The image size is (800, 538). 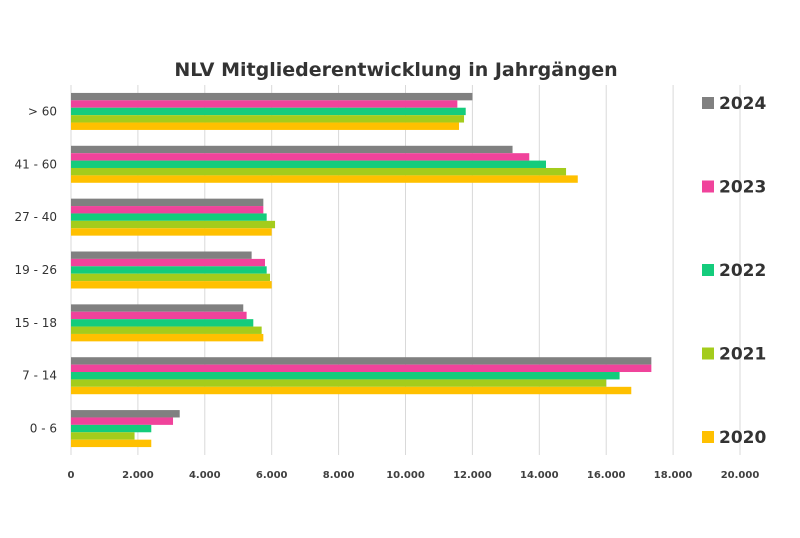 What do you see at coordinates (43, 429) in the screenshot?
I see `y-category-label: 0 - 6` at bounding box center [43, 429].